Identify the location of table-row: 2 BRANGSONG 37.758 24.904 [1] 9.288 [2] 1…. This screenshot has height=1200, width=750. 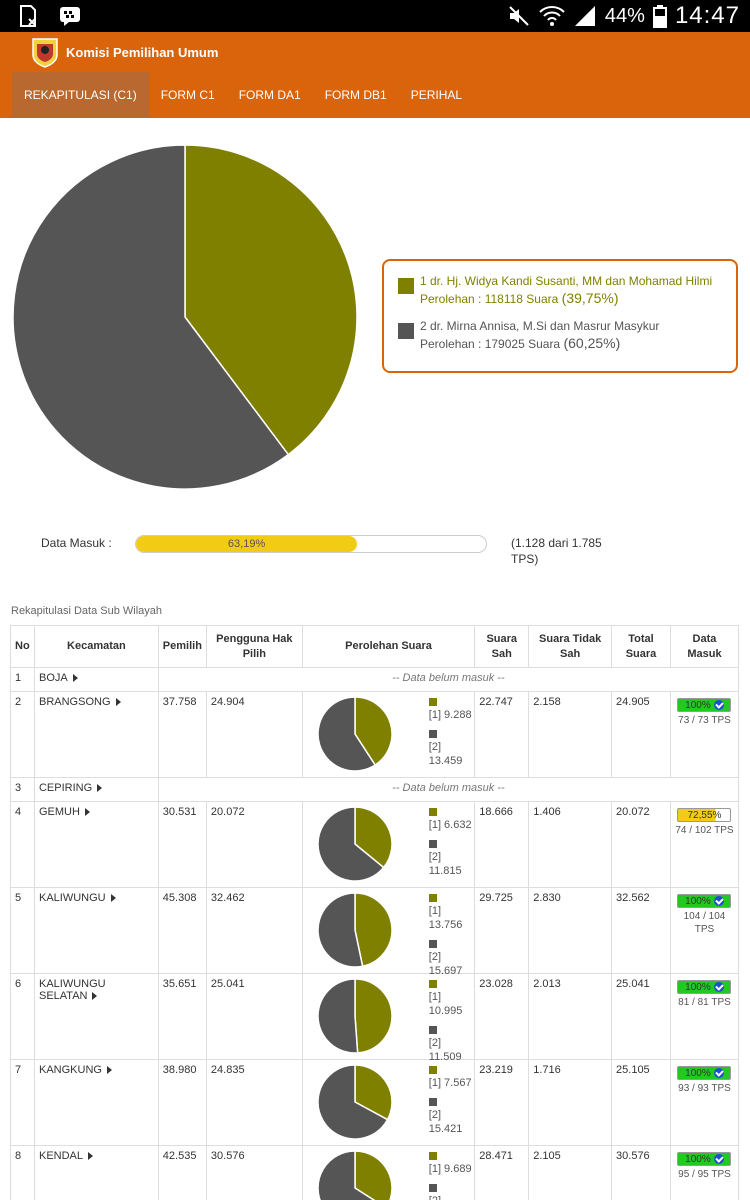
(375, 734).